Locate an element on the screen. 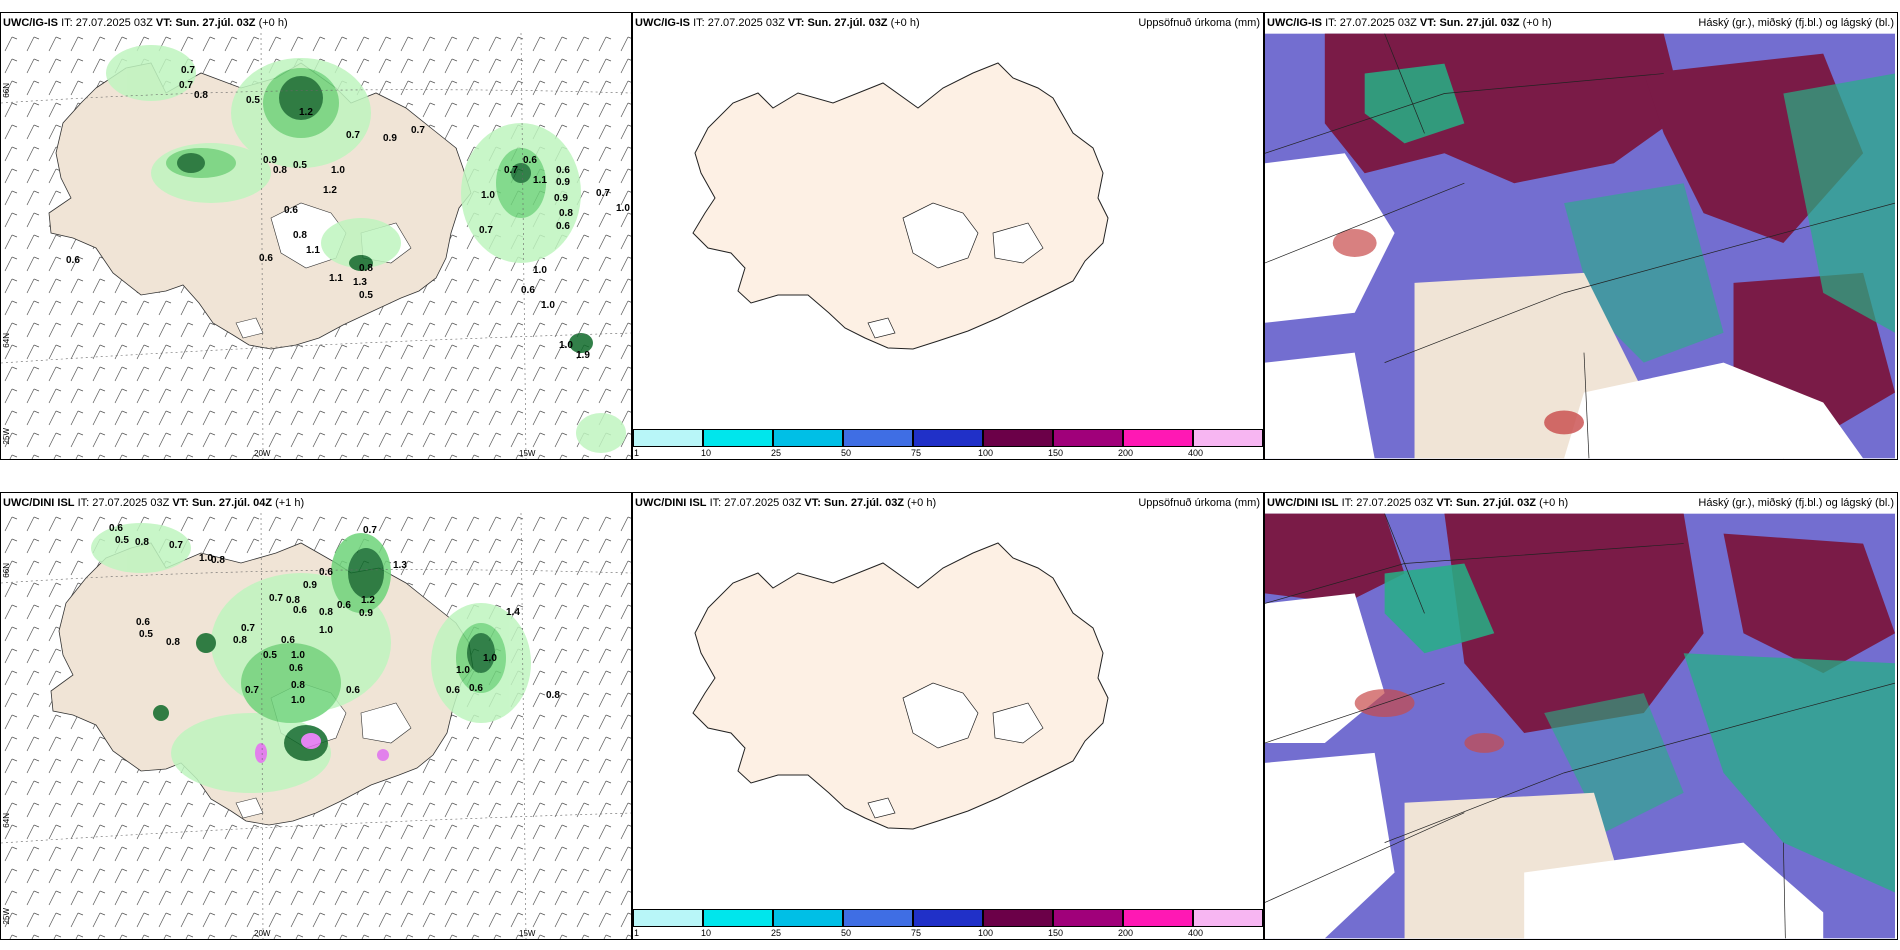 Image resolution: width=1900 pixels, height=950 pixels. colorbar-tick: 200 is located at coordinates (1126, 453).